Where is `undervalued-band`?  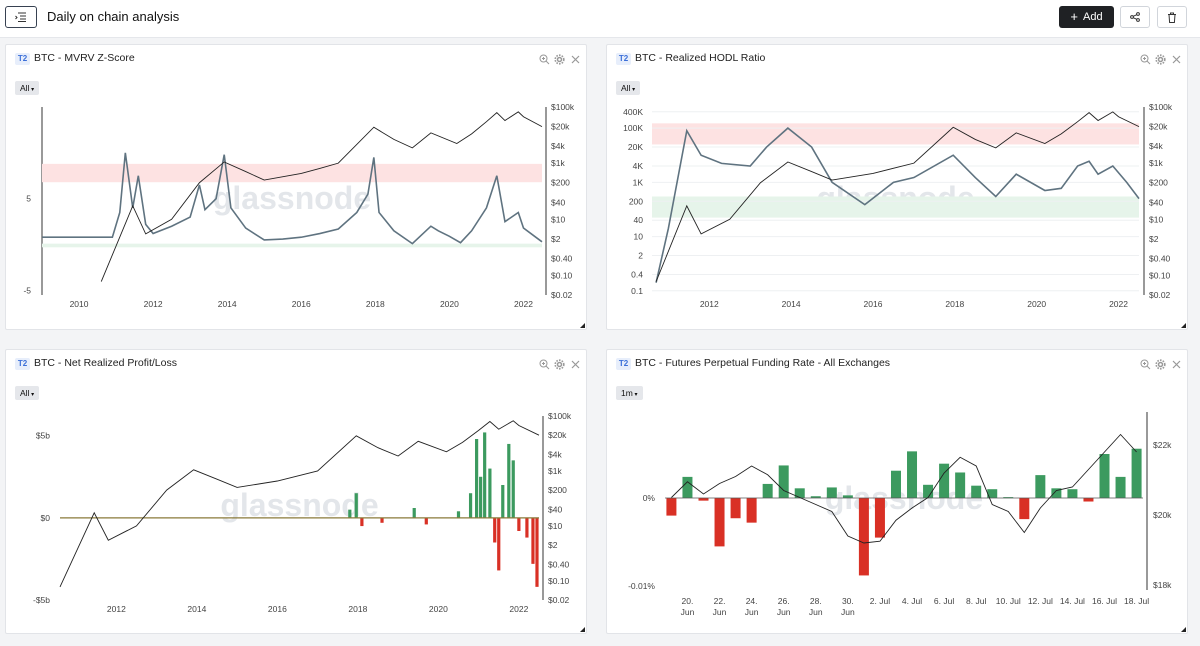 undervalued-band is located at coordinates (895, 207).